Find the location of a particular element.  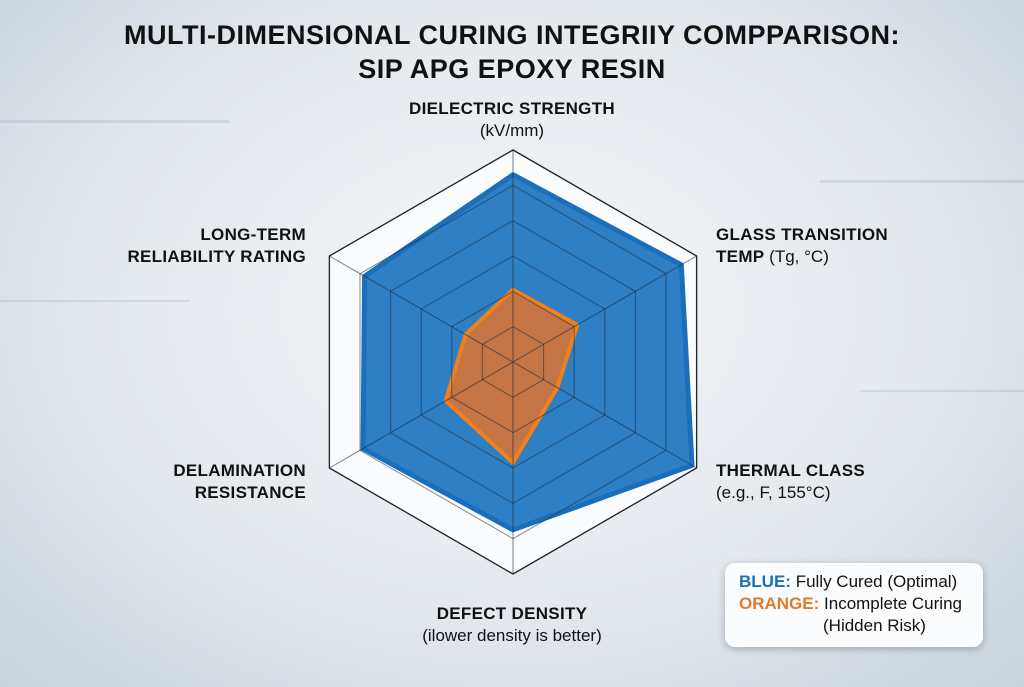

legend-item-orange: ORANGE: Incomplete Curing is located at coordinates (850, 603).